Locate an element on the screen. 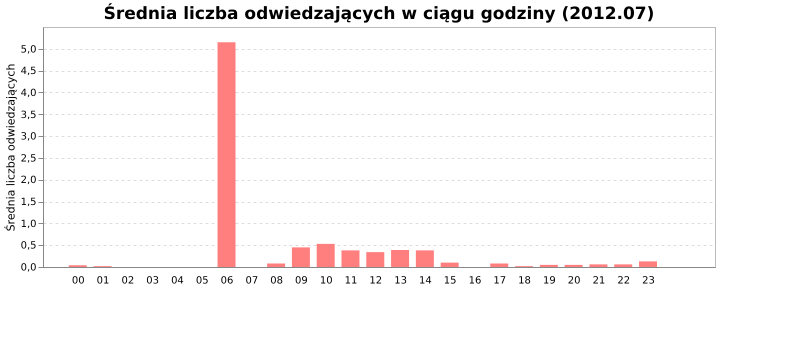 The width and height of the screenshot is (800, 350). x-tick-label: 19 is located at coordinates (549, 281).